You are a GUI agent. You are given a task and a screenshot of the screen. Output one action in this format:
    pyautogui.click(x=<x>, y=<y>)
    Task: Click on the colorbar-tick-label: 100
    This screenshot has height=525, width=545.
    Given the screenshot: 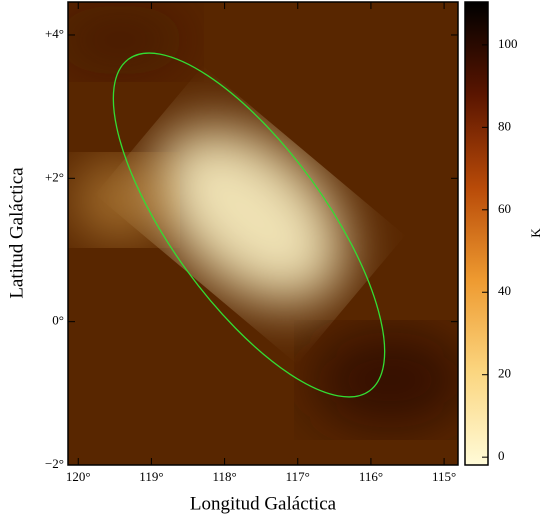 What is the action you would take?
    pyautogui.click(x=508, y=43)
    